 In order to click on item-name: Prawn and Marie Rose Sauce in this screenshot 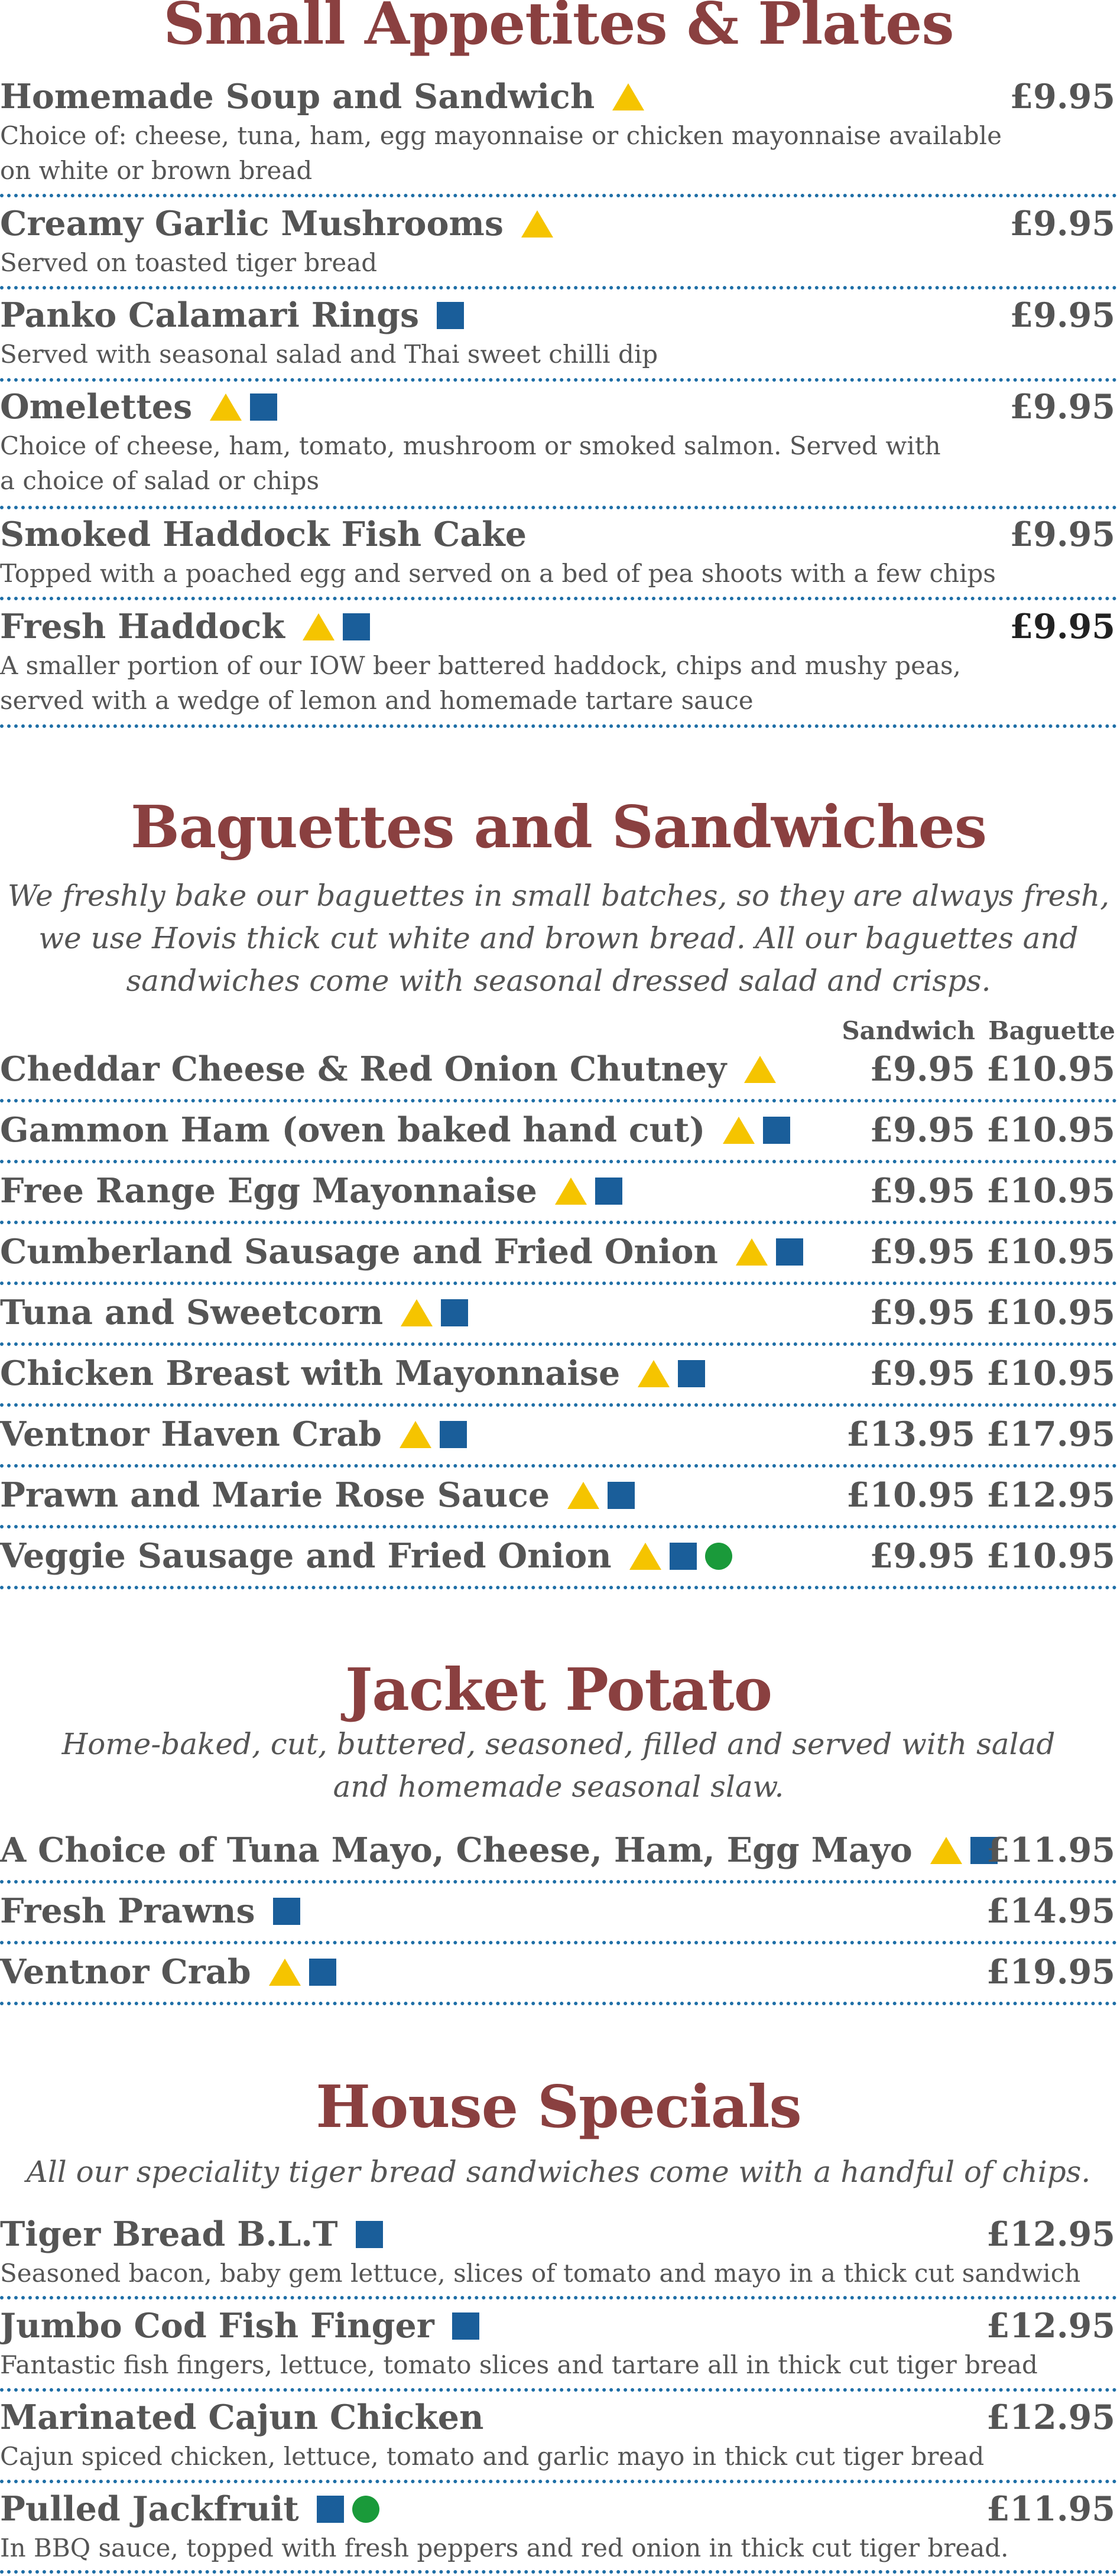, I will do `click(275, 1495)`.